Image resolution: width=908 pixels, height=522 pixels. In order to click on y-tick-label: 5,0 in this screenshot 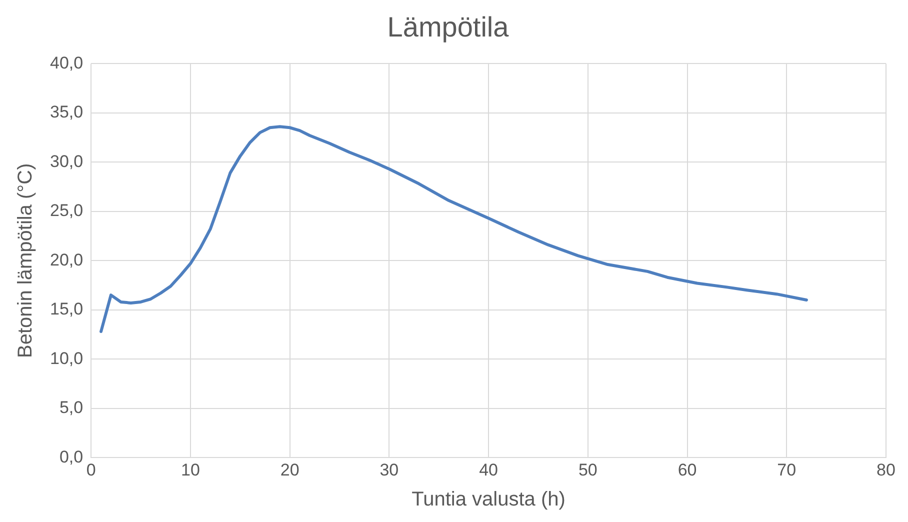, I will do `click(71, 408)`.